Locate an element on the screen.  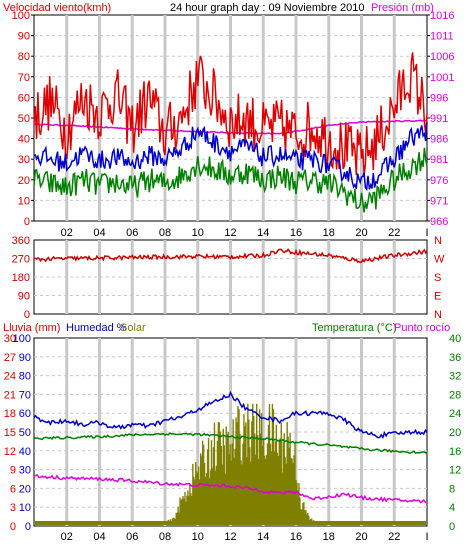
direction-degree-tick: 0 is located at coordinates (27, 315).